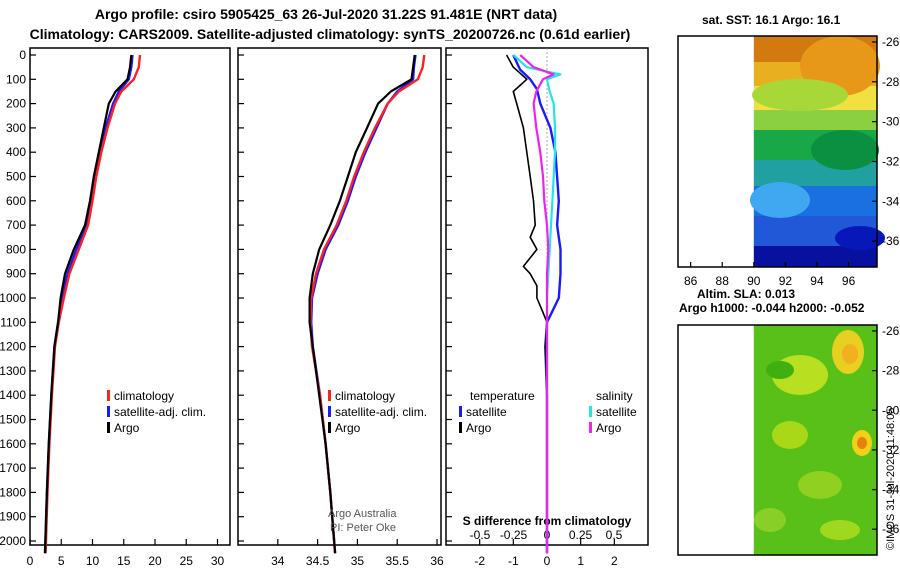 The height and width of the screenshot is (580, 900). What do you see at coordinates (16, 79) in the screenshot?
I see `depth-tick-label: 100` at bounding box center [16, 79].